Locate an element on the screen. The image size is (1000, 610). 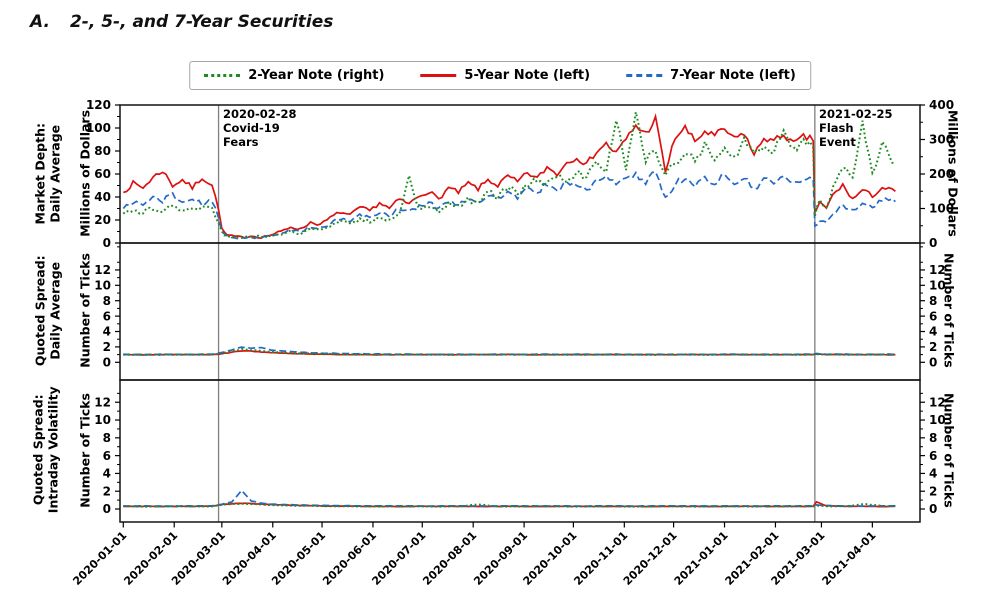
y-tick-label: 20 is located at coordinates (102, 220).